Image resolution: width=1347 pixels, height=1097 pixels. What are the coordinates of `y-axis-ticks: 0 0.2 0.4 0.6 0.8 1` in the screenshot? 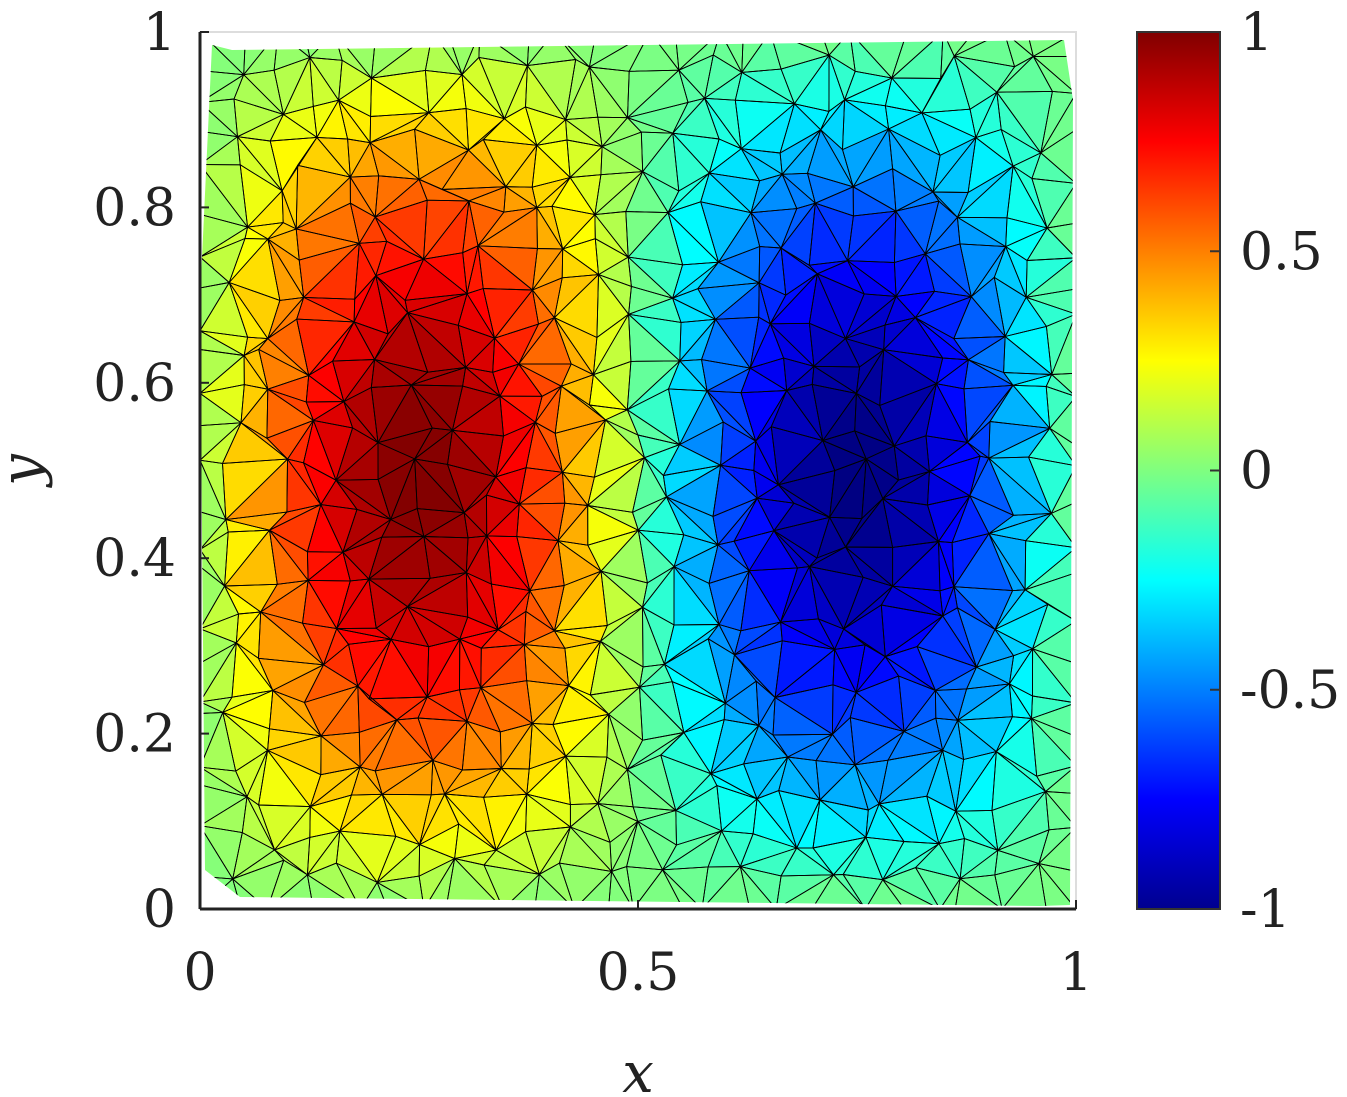 It's located at (151, 471).